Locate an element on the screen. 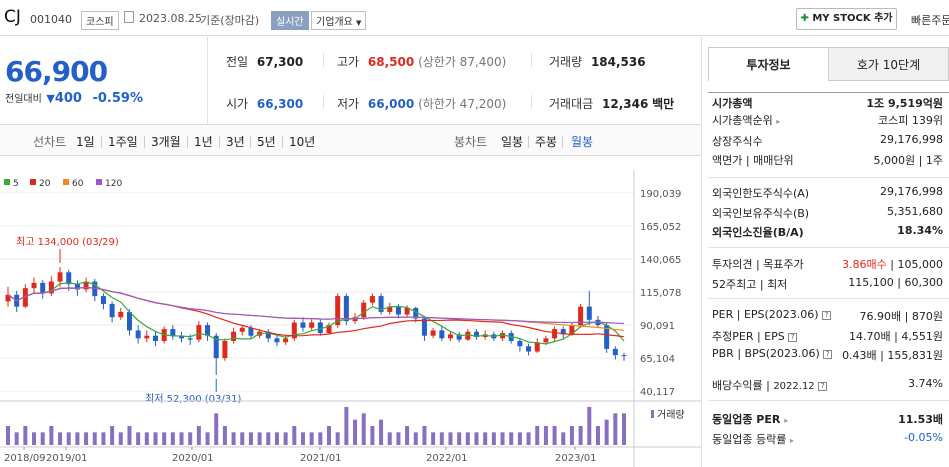 Image resolution: width=949 pixels, height=467 pixels. text-div: 3.74% is located at coordinates (925, 383).